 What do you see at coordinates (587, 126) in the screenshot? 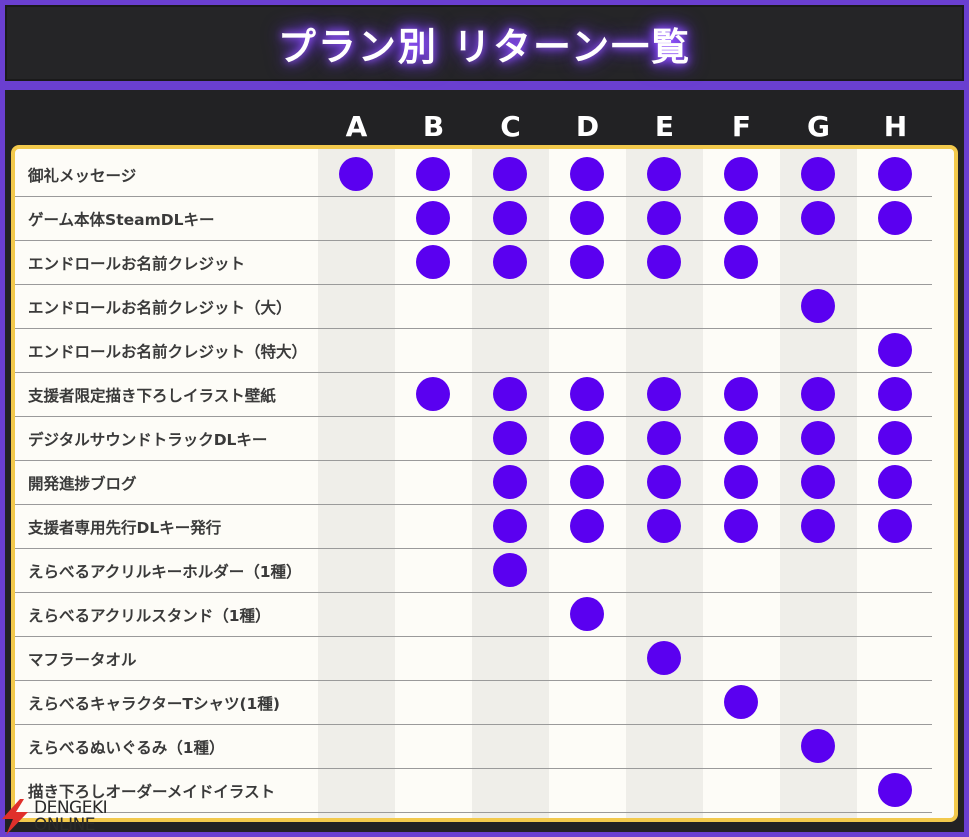
I see `column-header-d: D` at bounding box center [587, 126].